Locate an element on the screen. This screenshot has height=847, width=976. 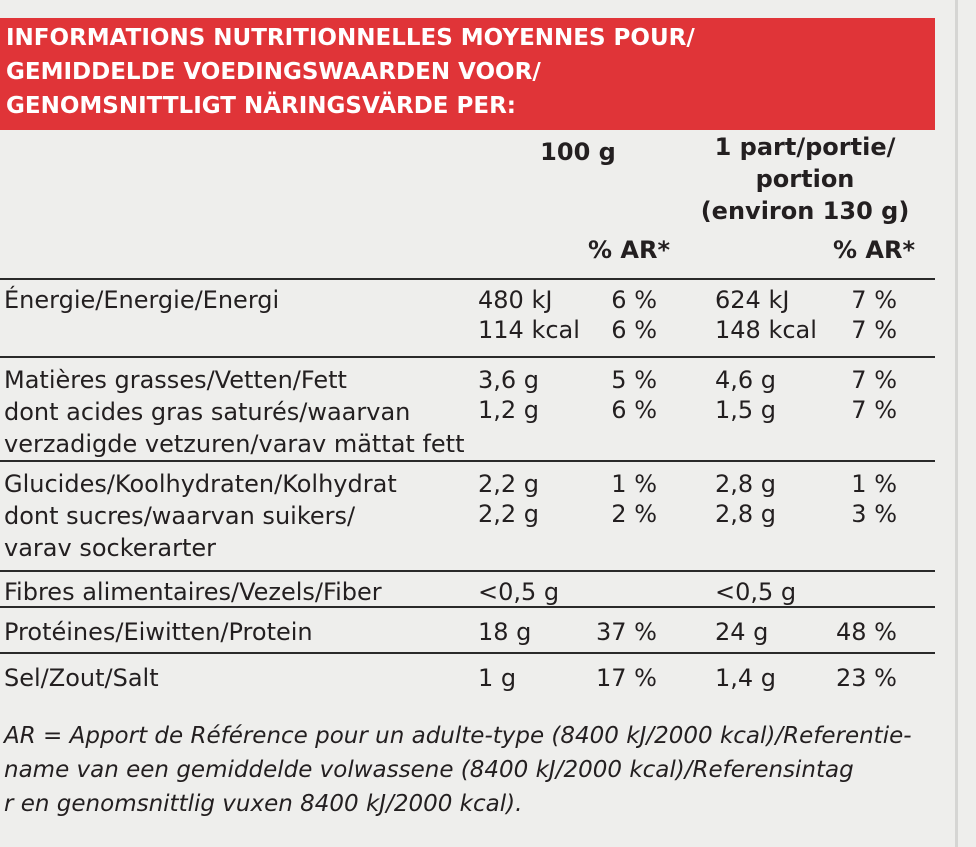
header-line: GENOMSNITTLIGT NÄRINGSVÄRDE PER: is located at coordinates (261, 106).